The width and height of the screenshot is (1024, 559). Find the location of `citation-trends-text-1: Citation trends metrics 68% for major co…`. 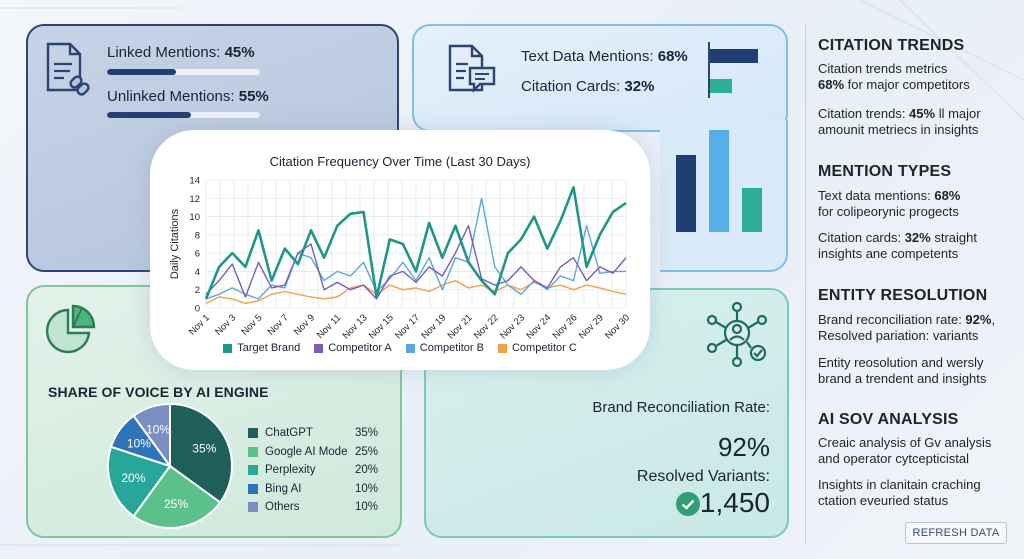

citation-trends-text-1: Citation trends metrics 68% for major co… is located at coordinates (894, 76).